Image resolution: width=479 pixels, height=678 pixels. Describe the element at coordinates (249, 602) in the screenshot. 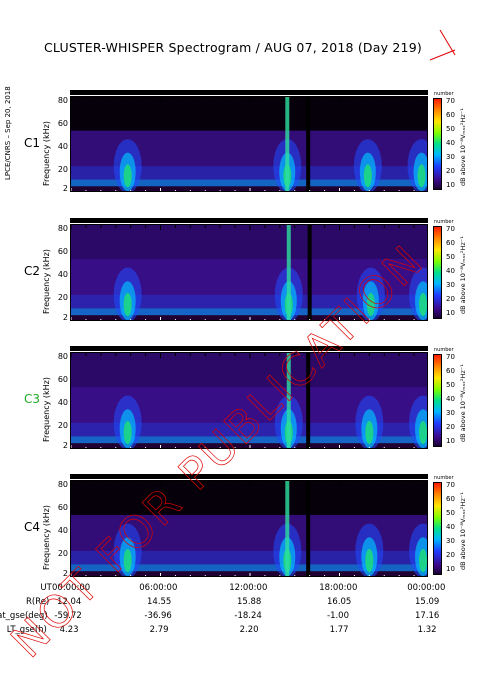

I see `ephemeris-value: 15.88` at that location.